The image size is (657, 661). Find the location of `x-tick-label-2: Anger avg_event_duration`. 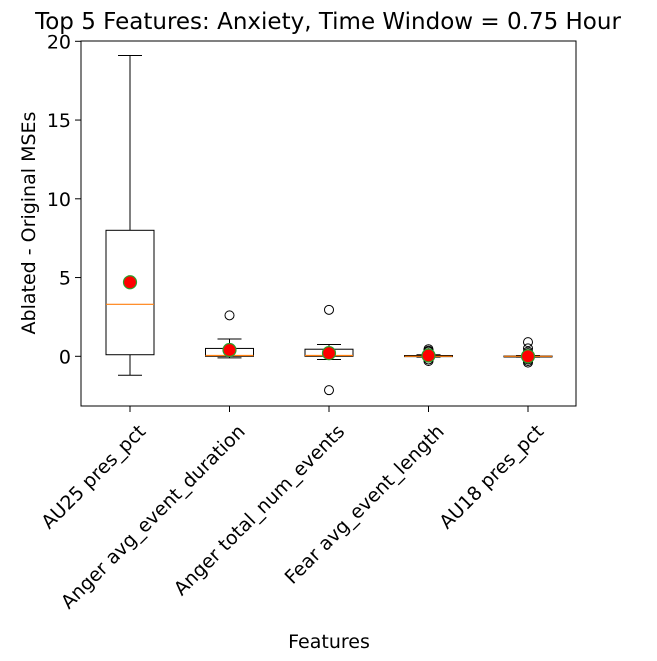

x-tick-label-2: Anger avg_event_duration is located at coordinates (153, 517).